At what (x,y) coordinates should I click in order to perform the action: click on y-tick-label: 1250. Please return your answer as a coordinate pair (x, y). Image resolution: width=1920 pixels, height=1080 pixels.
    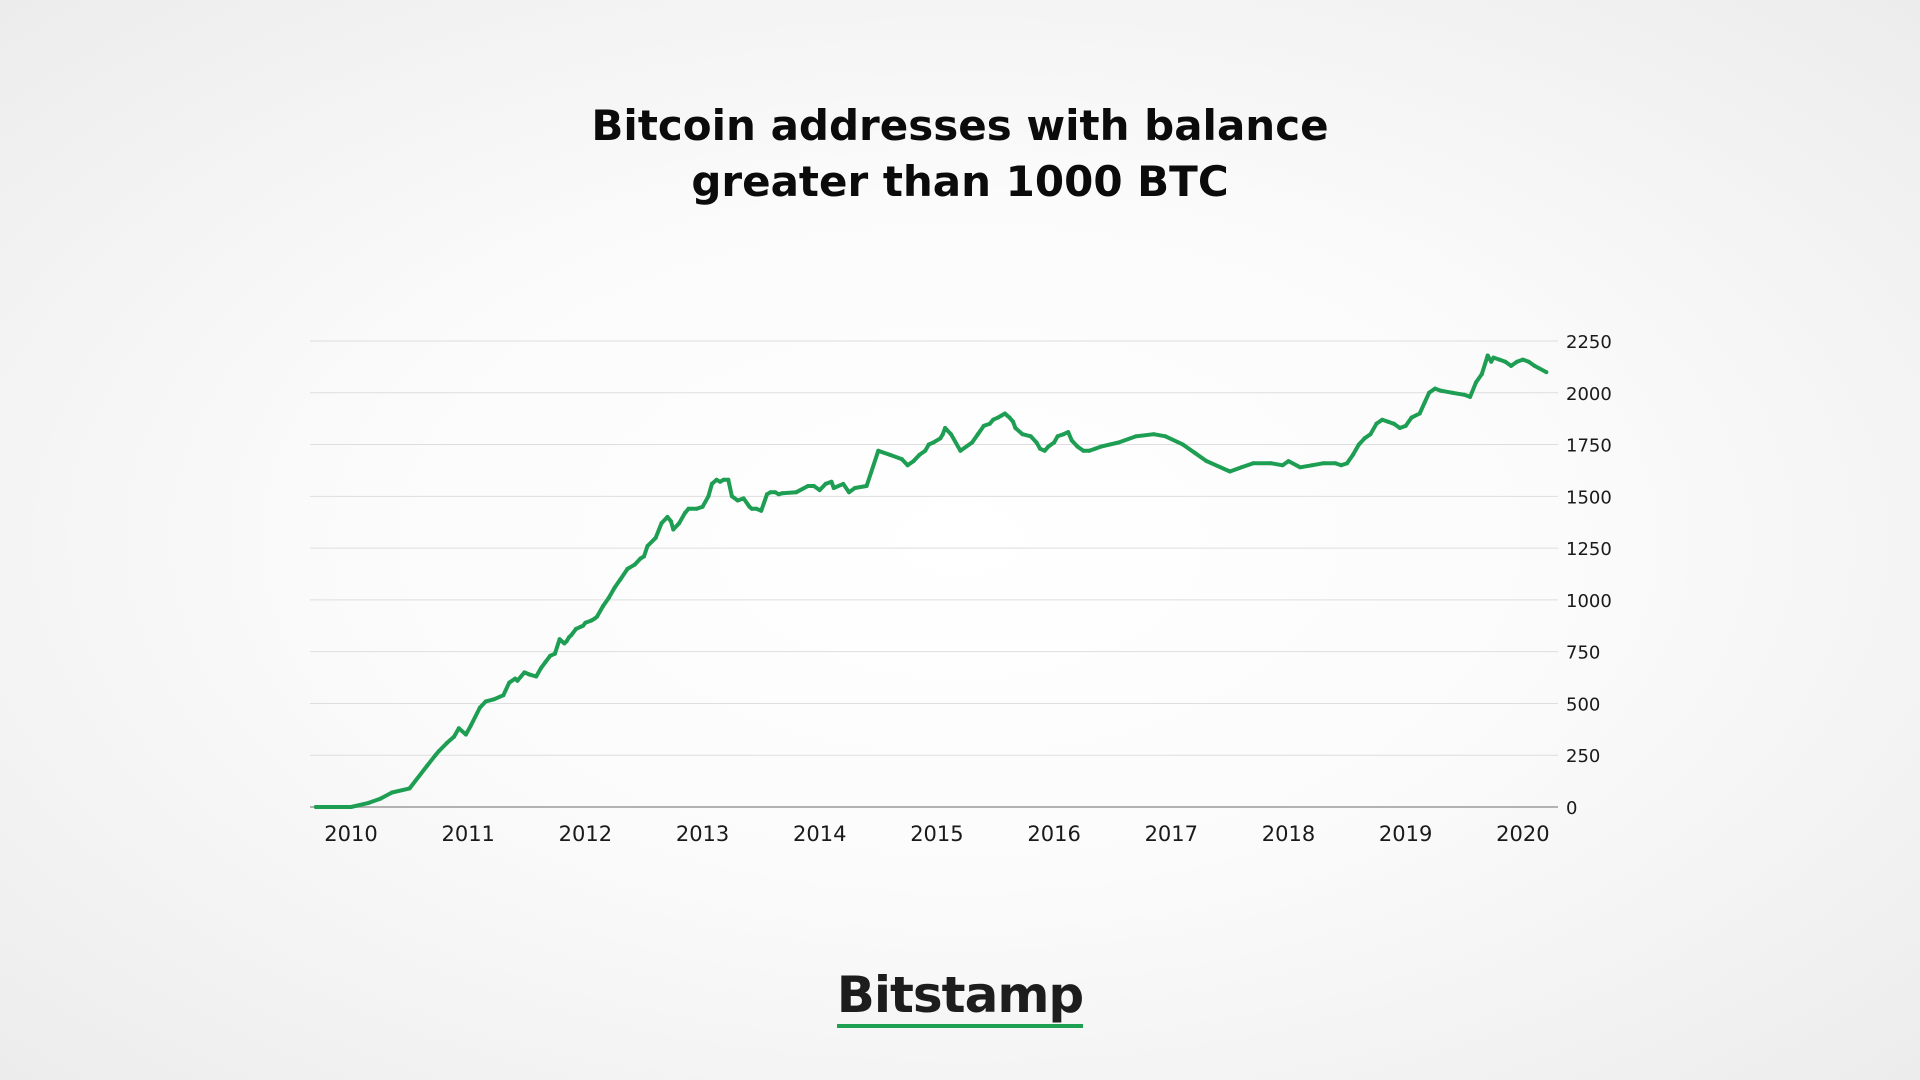
    Looking at the image, I should click on (1589, 549).